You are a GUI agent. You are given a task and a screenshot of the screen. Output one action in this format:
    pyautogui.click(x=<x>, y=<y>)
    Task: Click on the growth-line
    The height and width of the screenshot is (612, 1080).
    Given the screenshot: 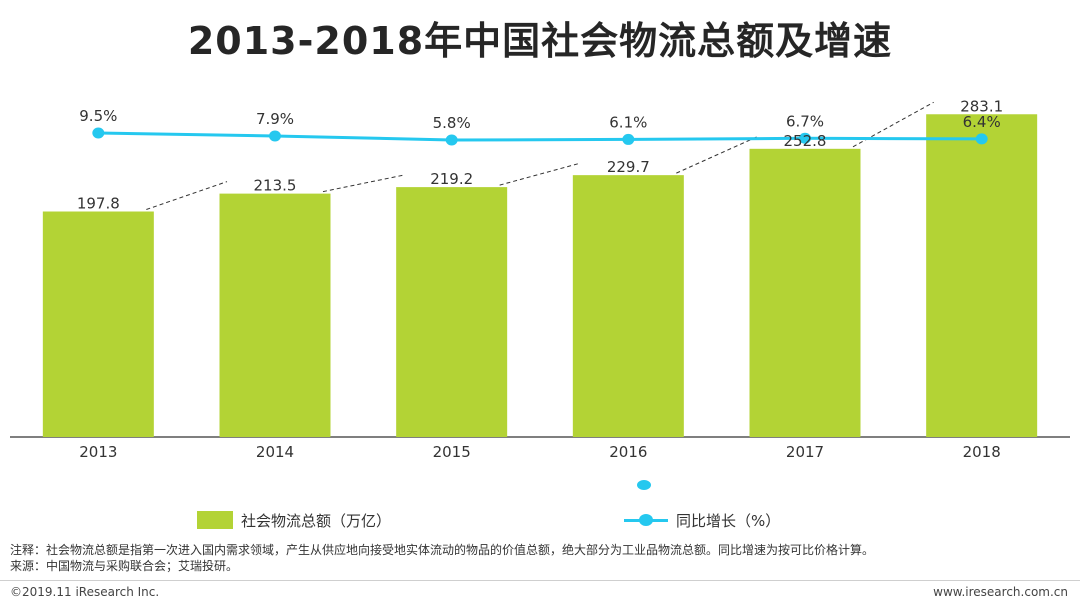 What is the action you would take?
    pyautogui.click(x=540, y=136)
    